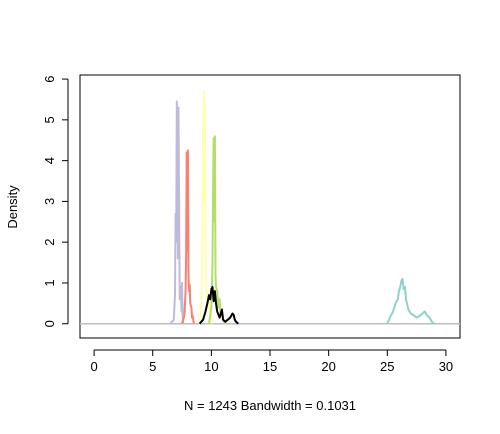 This screenshot has width=500, height=434. What do you see at coordinates (270, 405) in the screenshot?
I see `x-axis-label: N = 1243 Bandwidth = 0.1031` at bounding box center [270, 405].